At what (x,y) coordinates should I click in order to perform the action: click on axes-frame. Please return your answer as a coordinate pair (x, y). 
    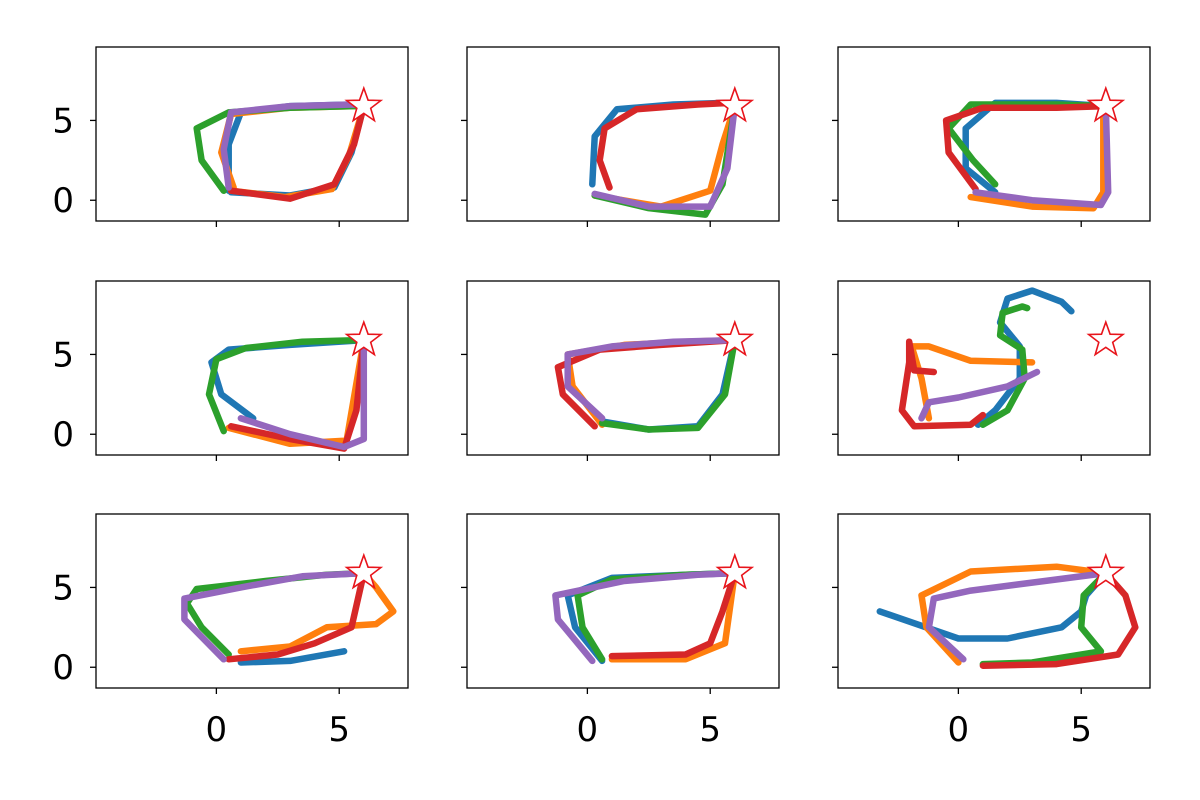
    Looking at the image, I should click on (994, 368).